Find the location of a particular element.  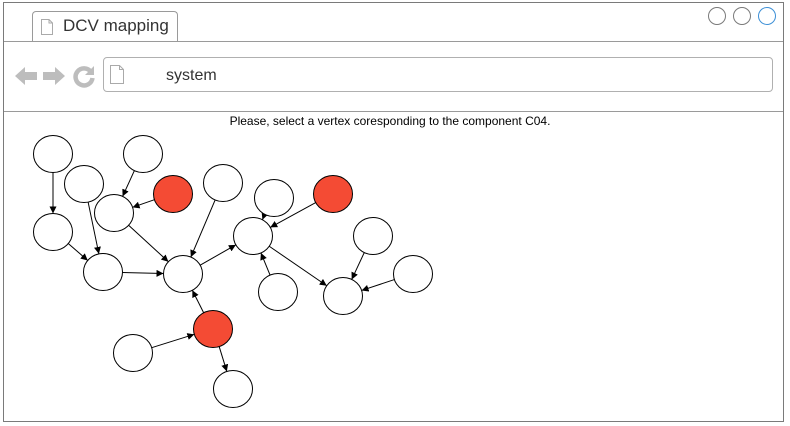

address-bar: system is located at coordinates (438, 74).